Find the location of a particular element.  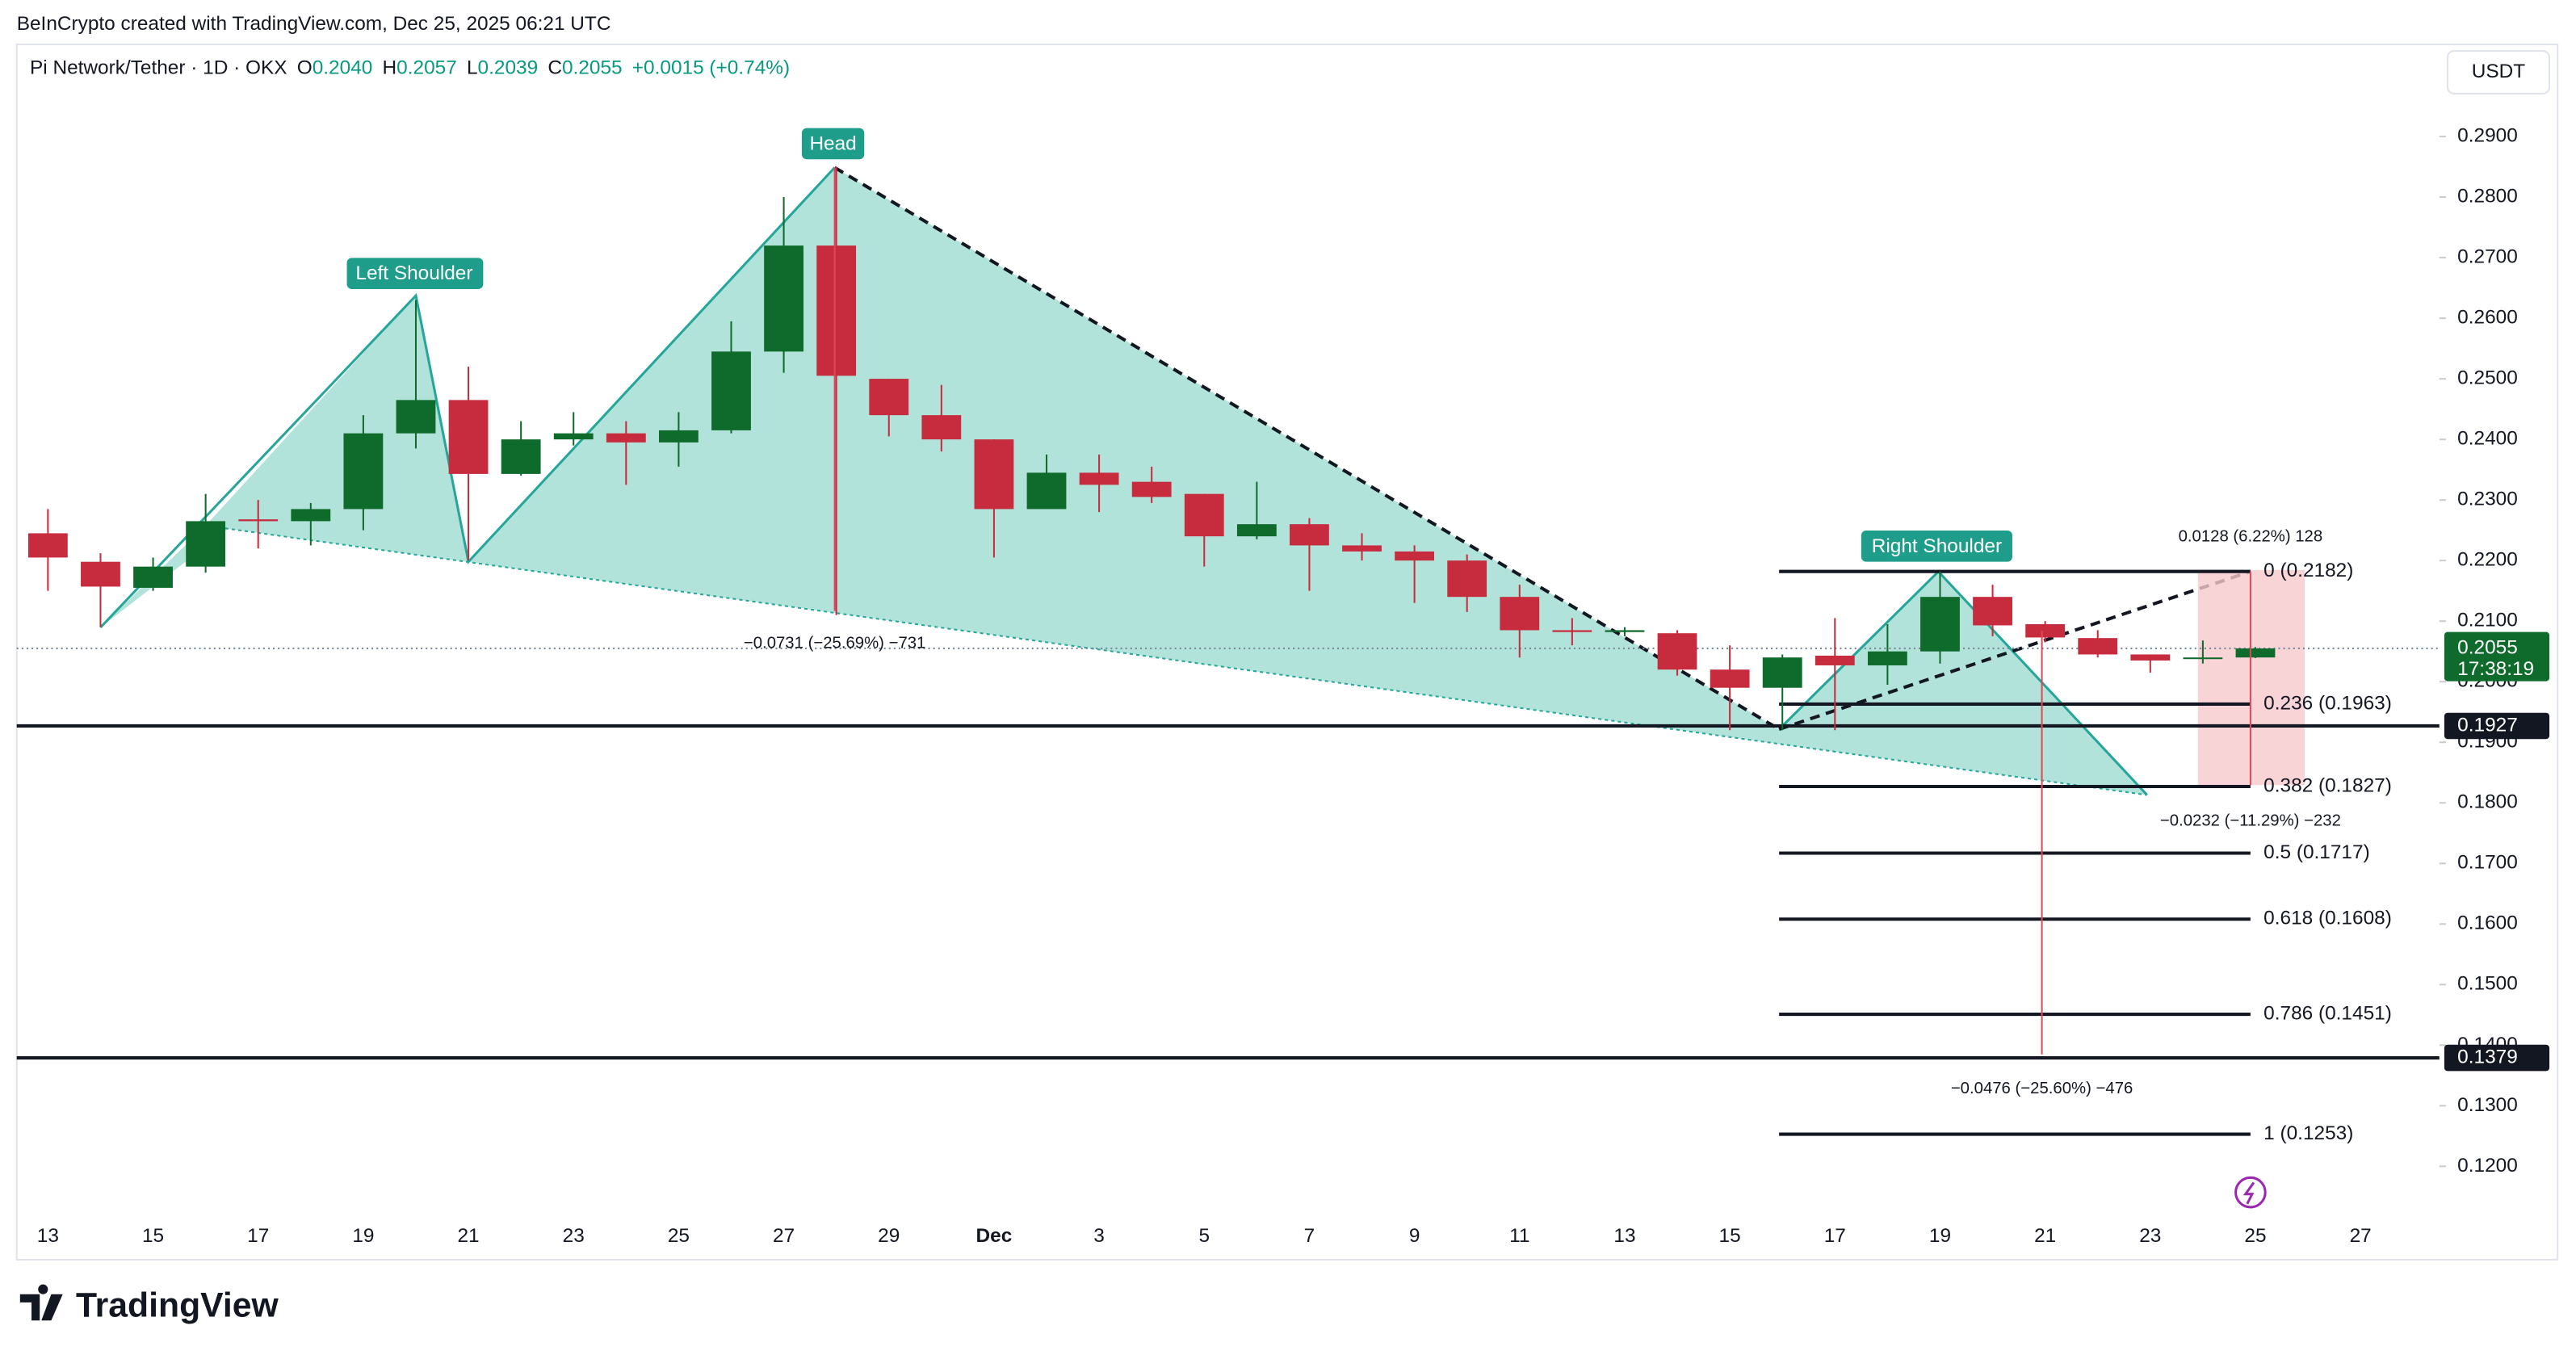

y-tick-label: 0.2400 is located at coordinates (2487, 439).